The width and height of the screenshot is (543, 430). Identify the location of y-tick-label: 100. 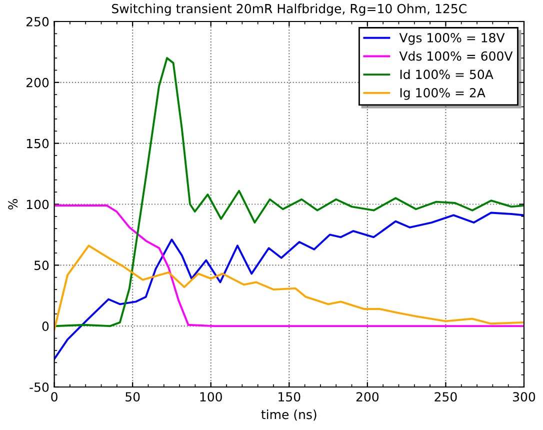
(37, 205).